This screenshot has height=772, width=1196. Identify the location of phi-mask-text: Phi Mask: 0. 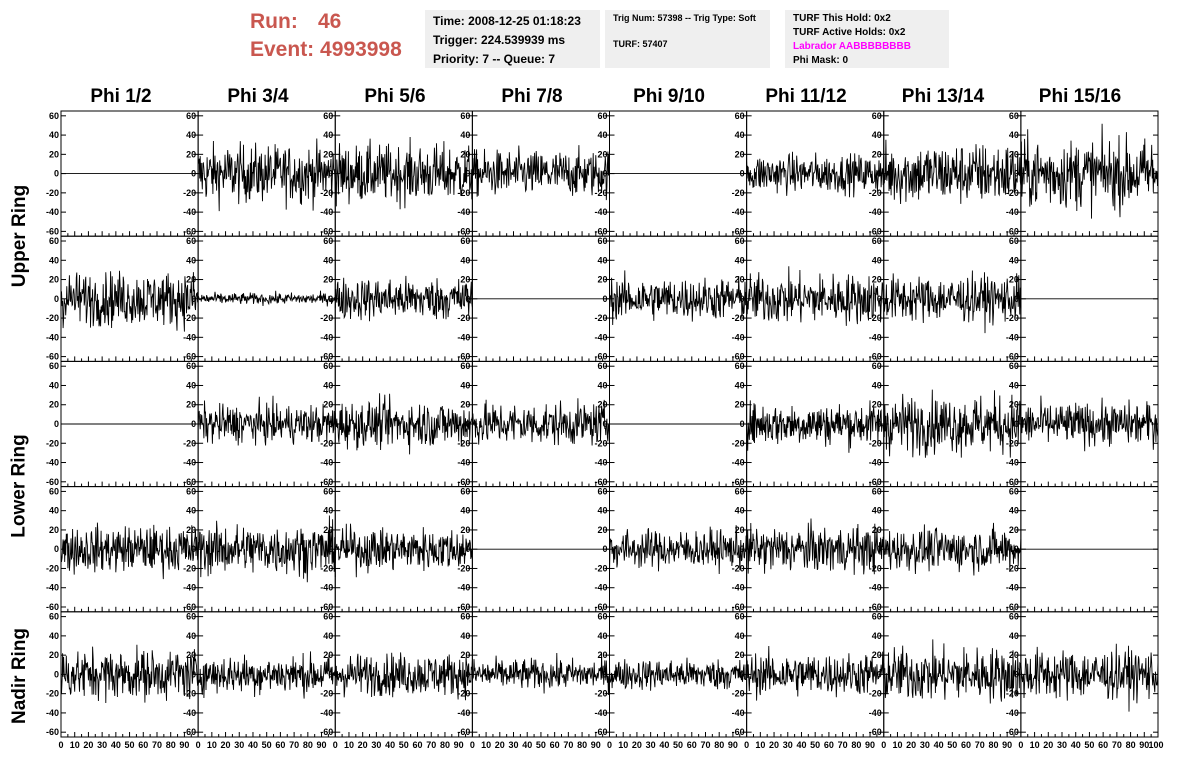
(821, 60).